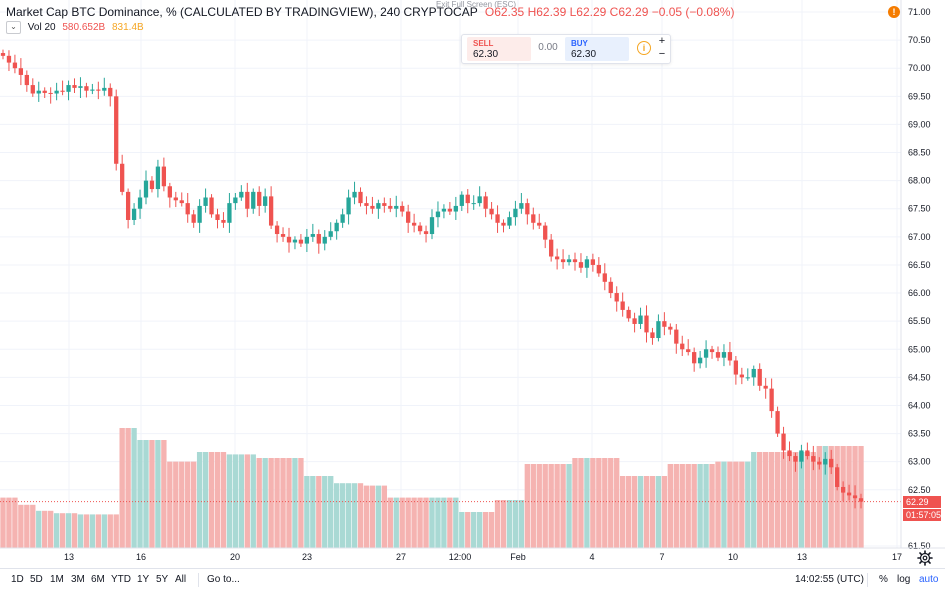  Describe the element at coordinates (13, 27) in the screenshot. I see `collapse-legend-icon: ⌄` at that location.